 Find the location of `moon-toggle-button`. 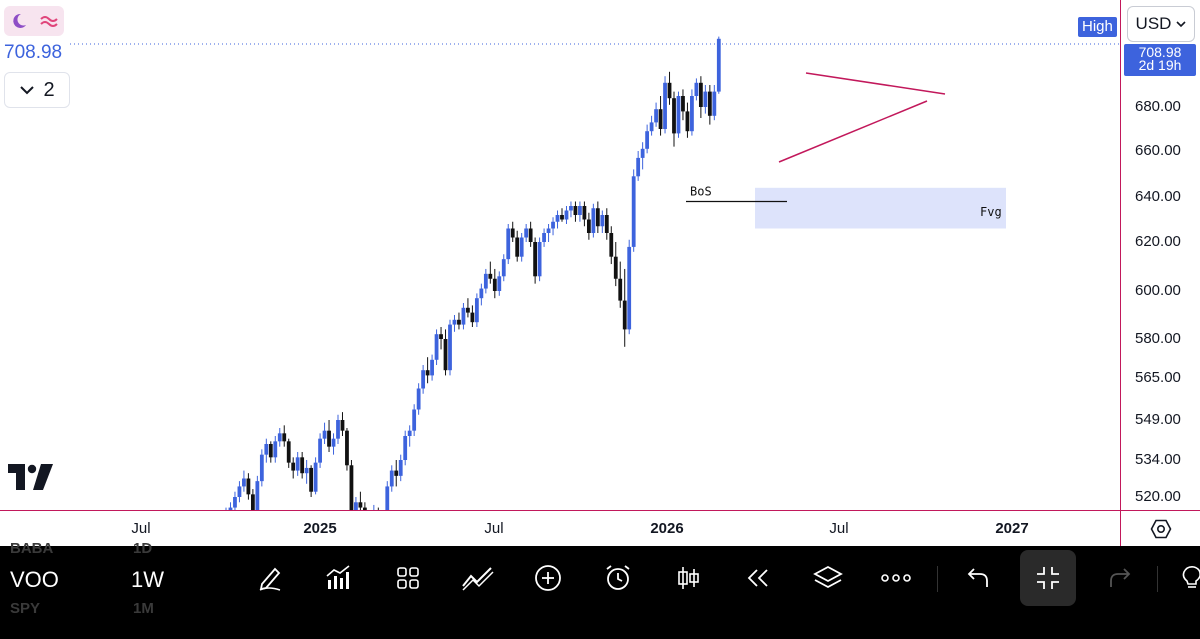

moon-toggle-button is located at coordinates (19, 21).